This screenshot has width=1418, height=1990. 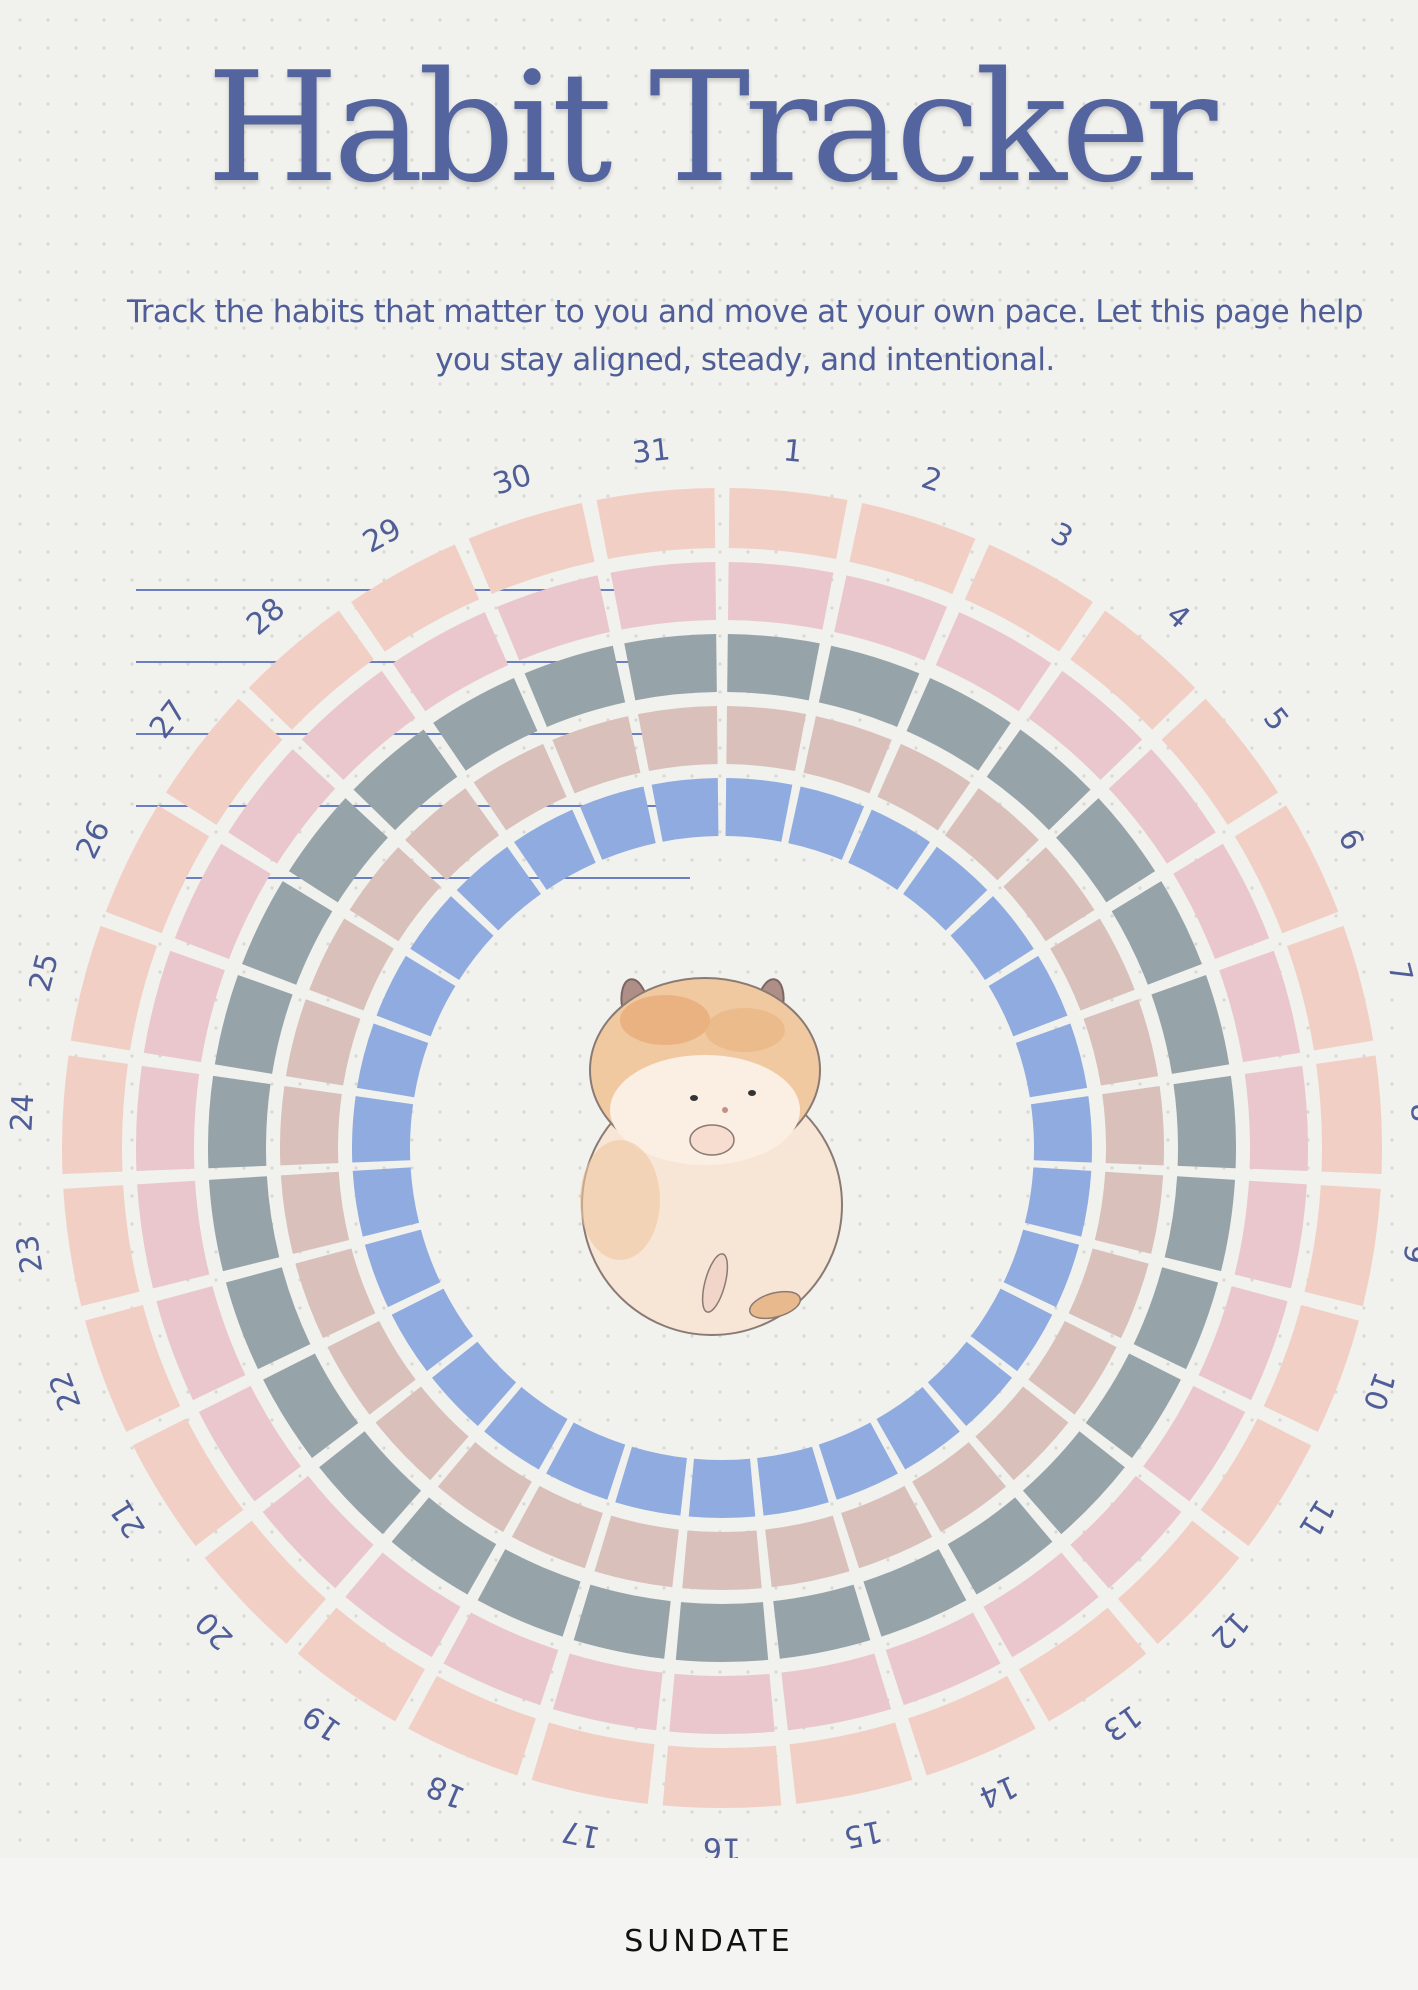 I want to click on habit-3-day-21-cell, so click(x=311, y=1405).